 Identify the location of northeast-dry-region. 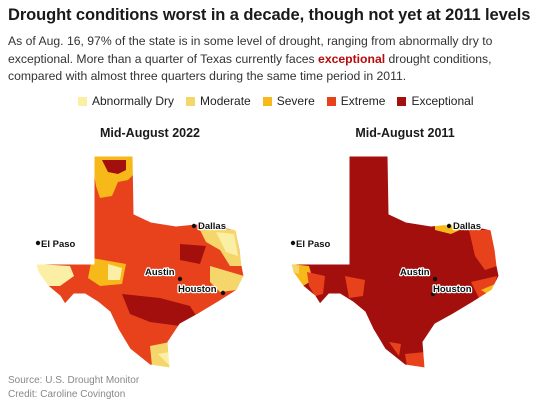
(227, 244).